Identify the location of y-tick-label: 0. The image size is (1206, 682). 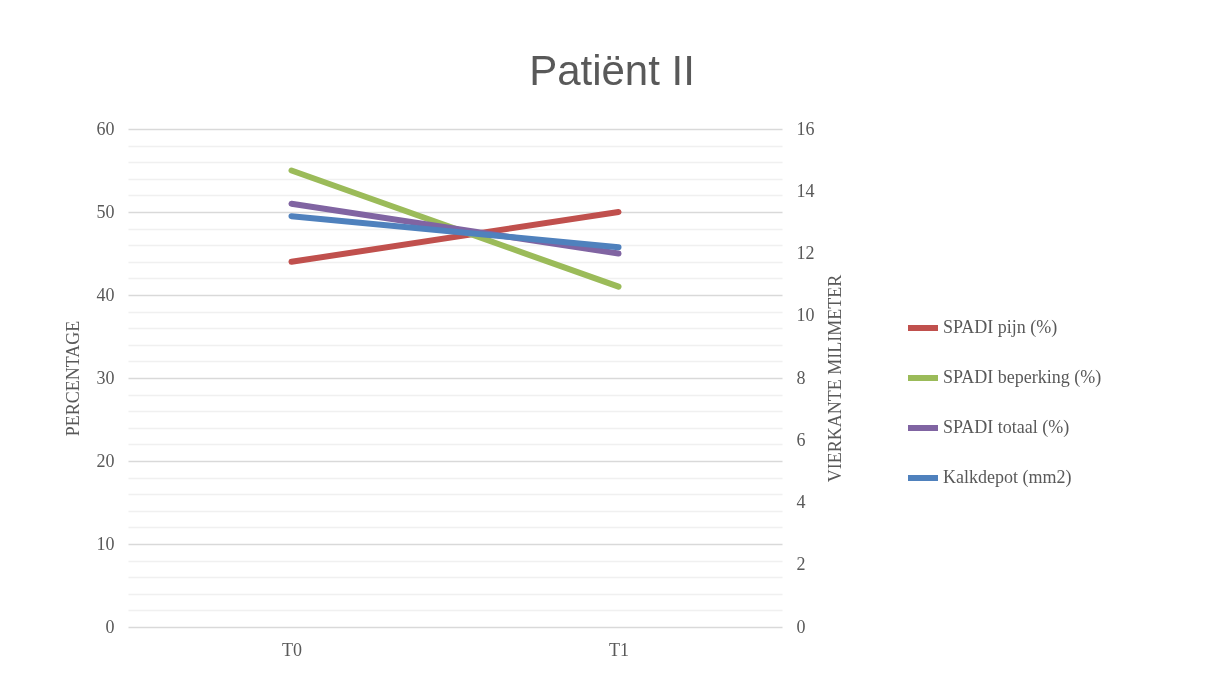
(110, 626).